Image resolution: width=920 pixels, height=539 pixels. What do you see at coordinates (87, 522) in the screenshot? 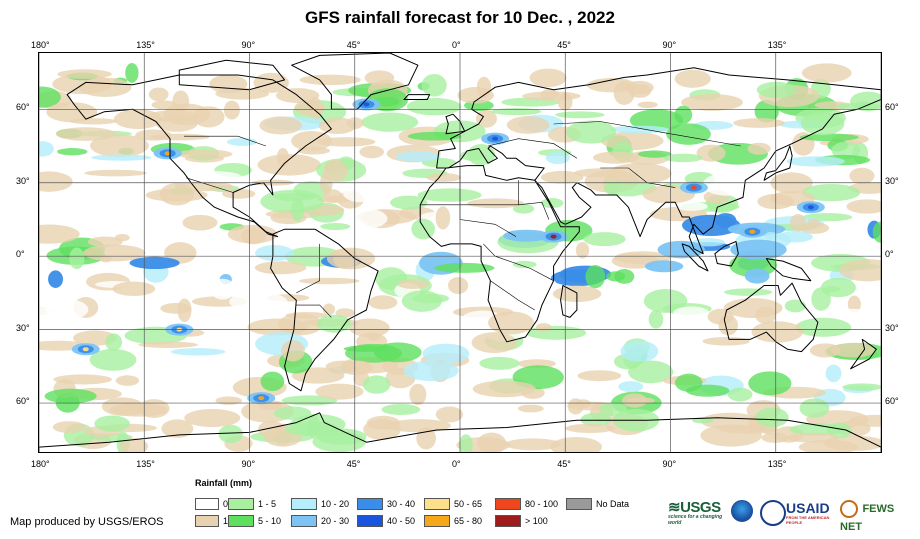
I see `credit-text: Map produced by USGS/EROS` at bounding box center [87, 522].